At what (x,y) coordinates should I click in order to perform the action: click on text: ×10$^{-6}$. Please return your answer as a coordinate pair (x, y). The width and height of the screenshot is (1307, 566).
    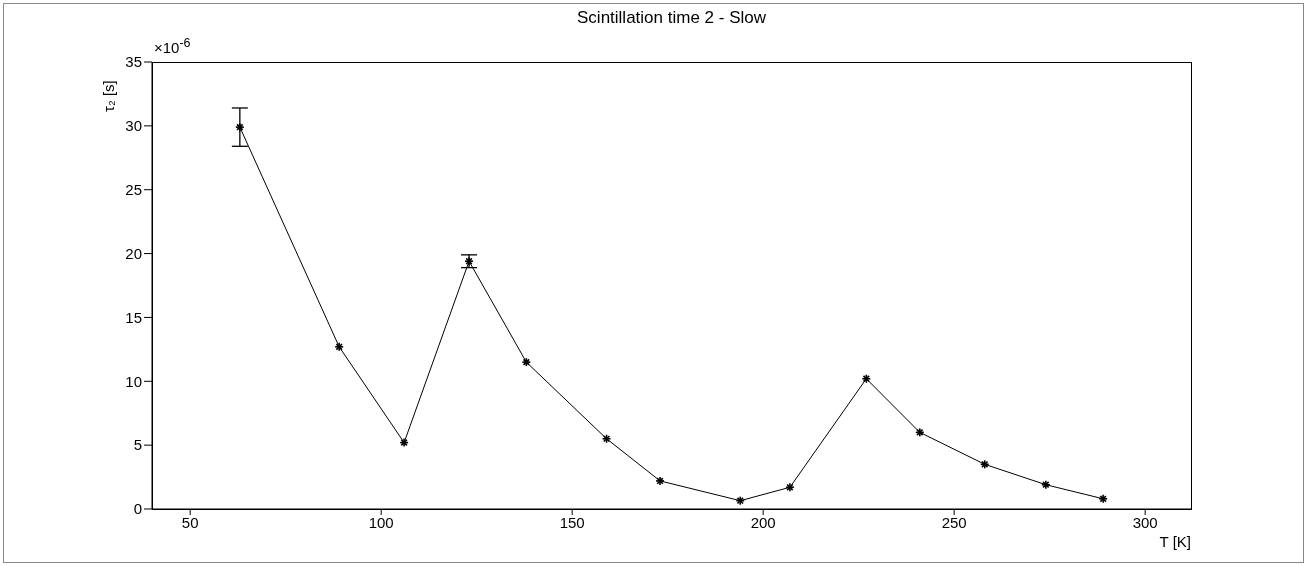
    Looking at the image, I should click on (172, 46).